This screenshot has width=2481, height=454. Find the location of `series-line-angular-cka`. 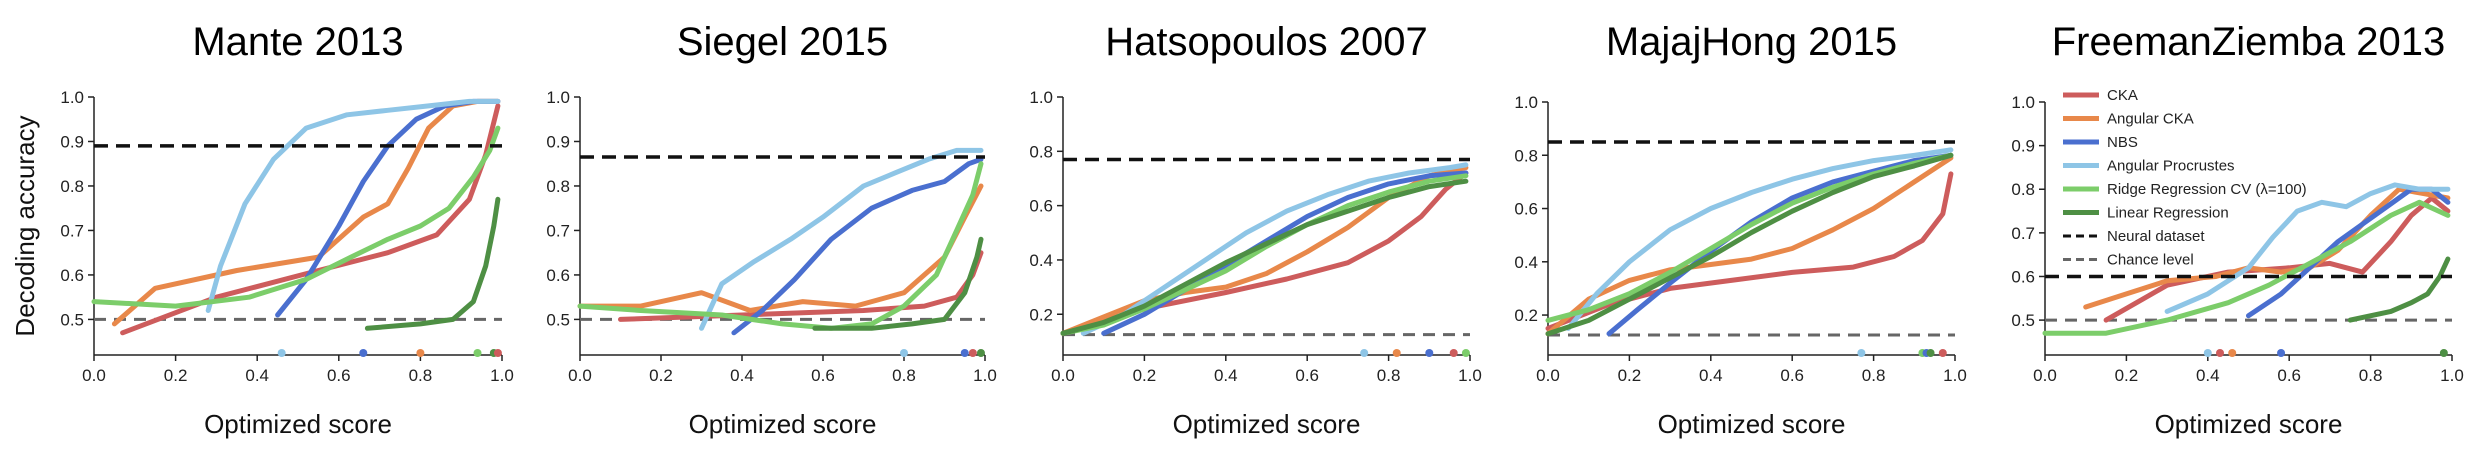

series-line-angular-cka is located at coordinates (1749, 246).